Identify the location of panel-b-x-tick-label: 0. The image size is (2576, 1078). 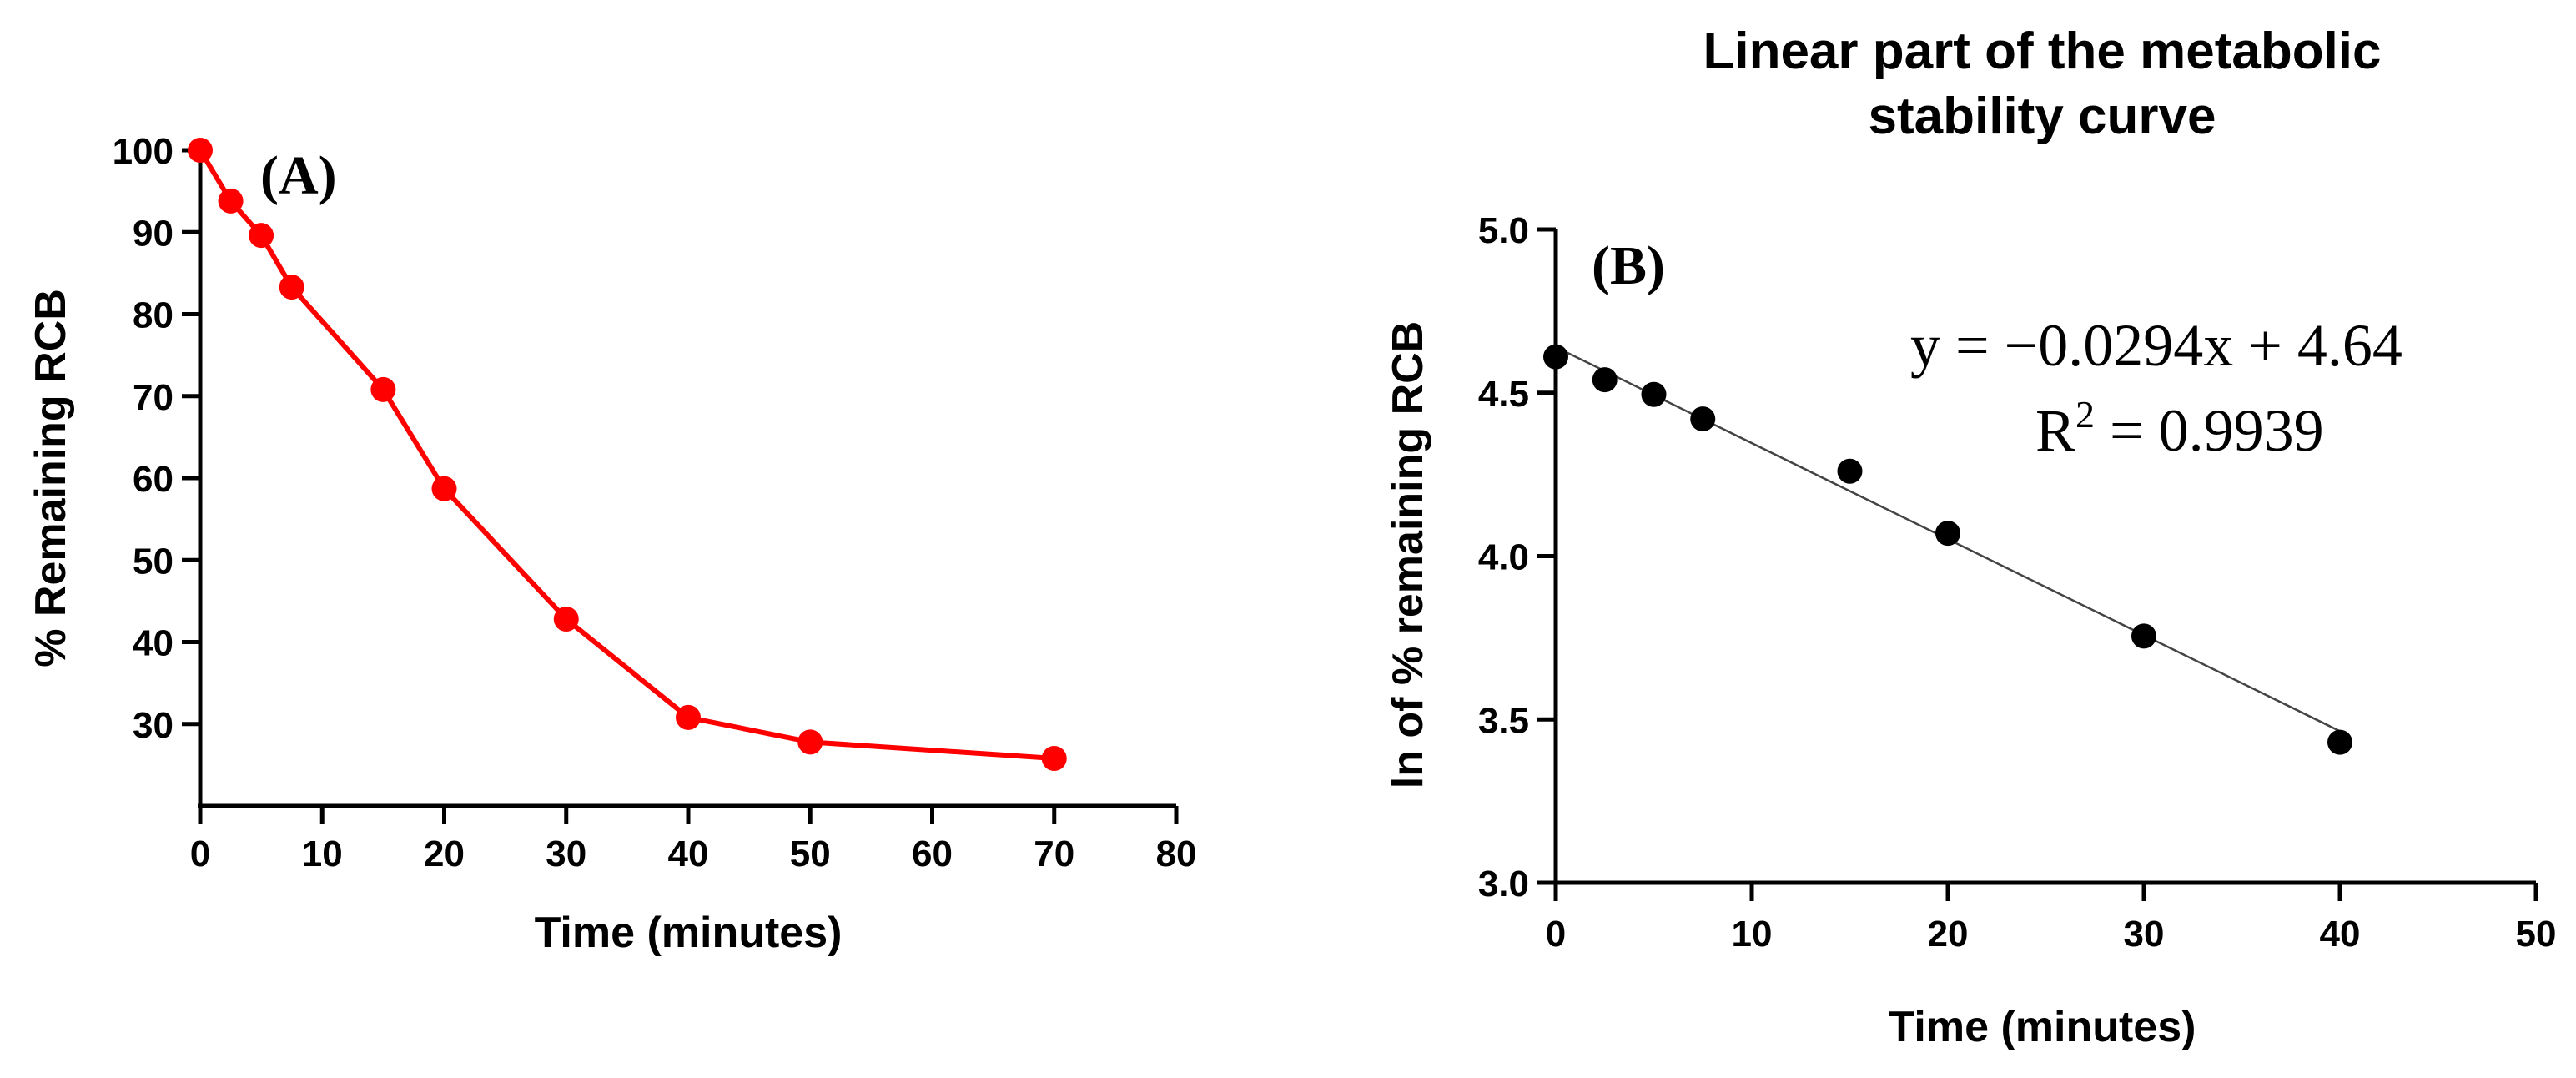
(1556, 934).